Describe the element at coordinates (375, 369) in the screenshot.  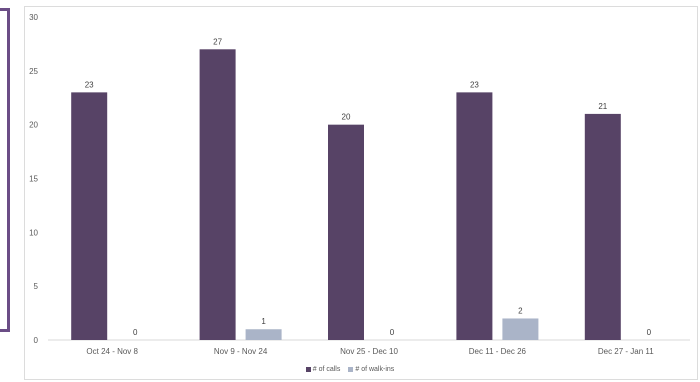
I see `legend-label-walk-ins: # of walk-ins` at that location.